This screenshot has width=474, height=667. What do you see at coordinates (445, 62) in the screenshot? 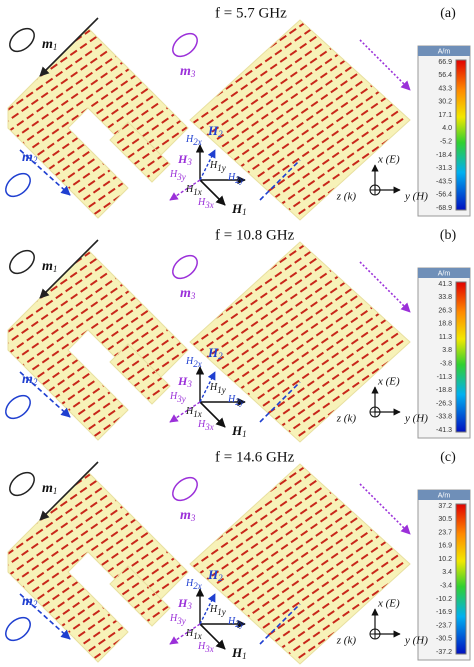
I see `colorbar-tick-label: 66.9` at bounding box center [445, 62].